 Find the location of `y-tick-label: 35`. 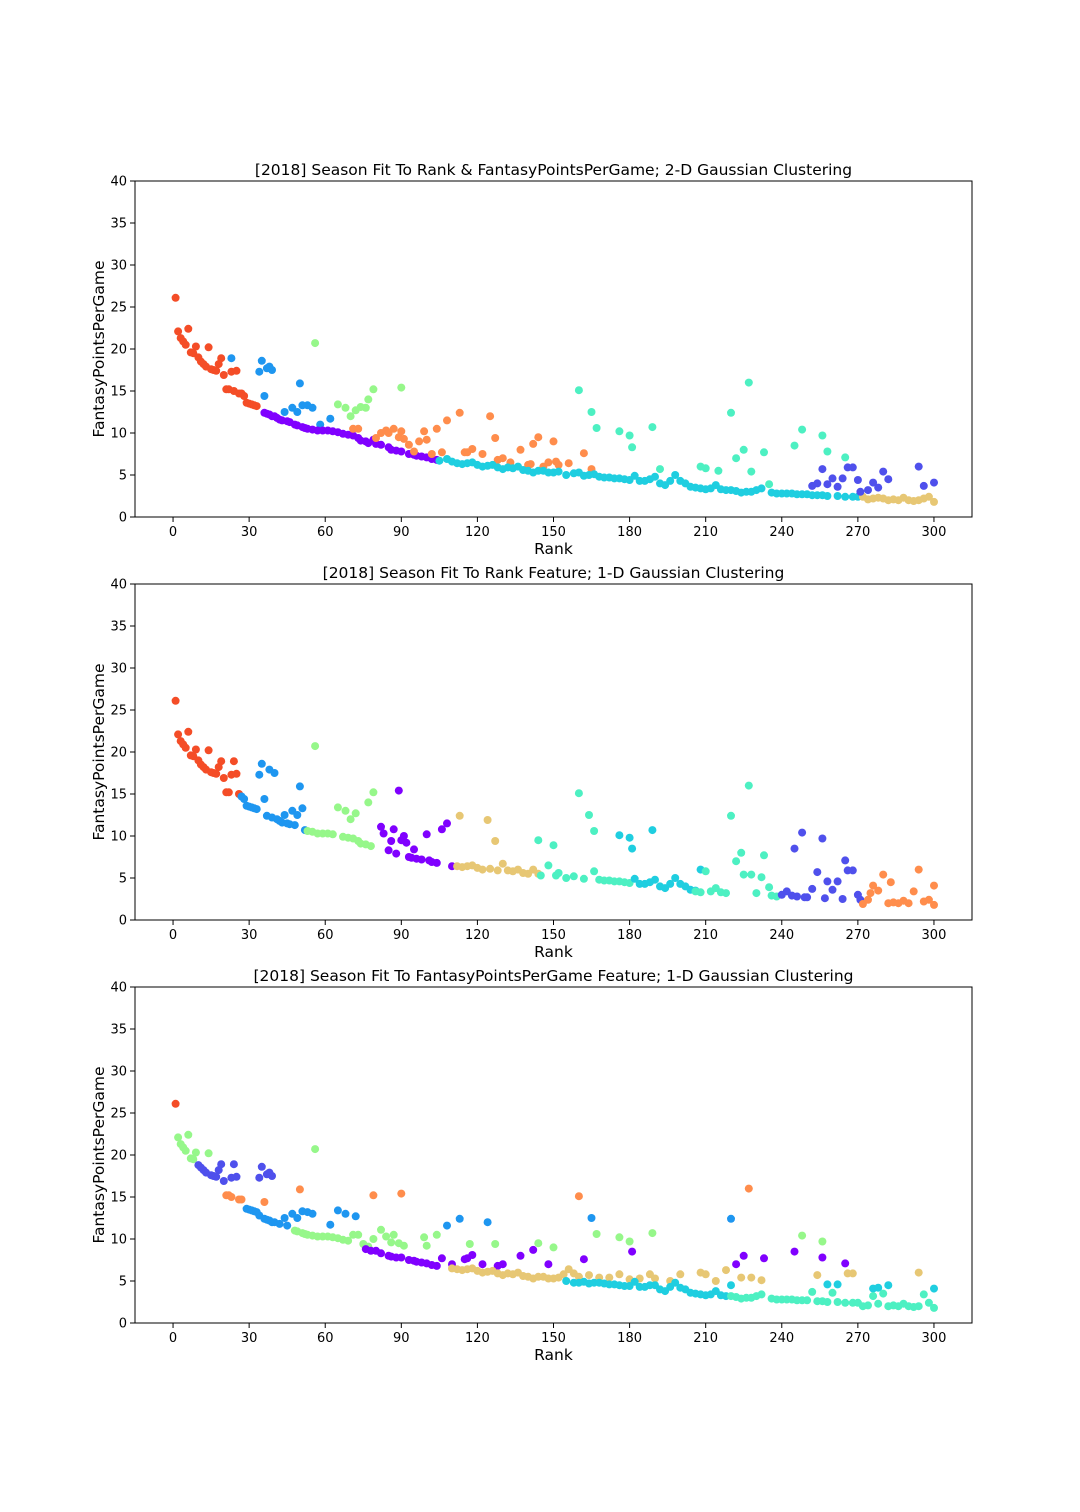

y-tick-label: 35 is located at coordinates (118, 1030).